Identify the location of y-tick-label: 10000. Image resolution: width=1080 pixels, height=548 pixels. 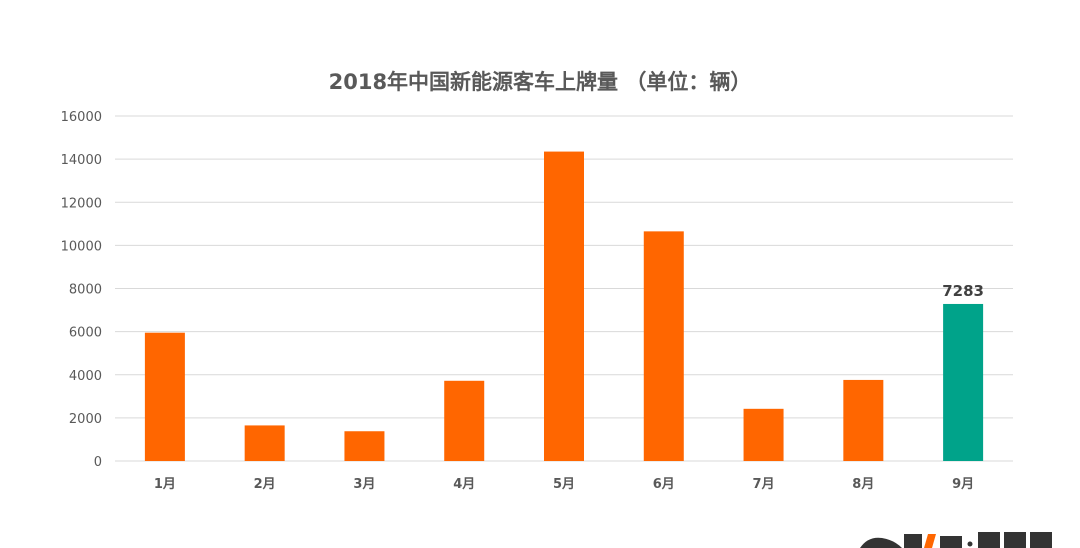
(81, 246).